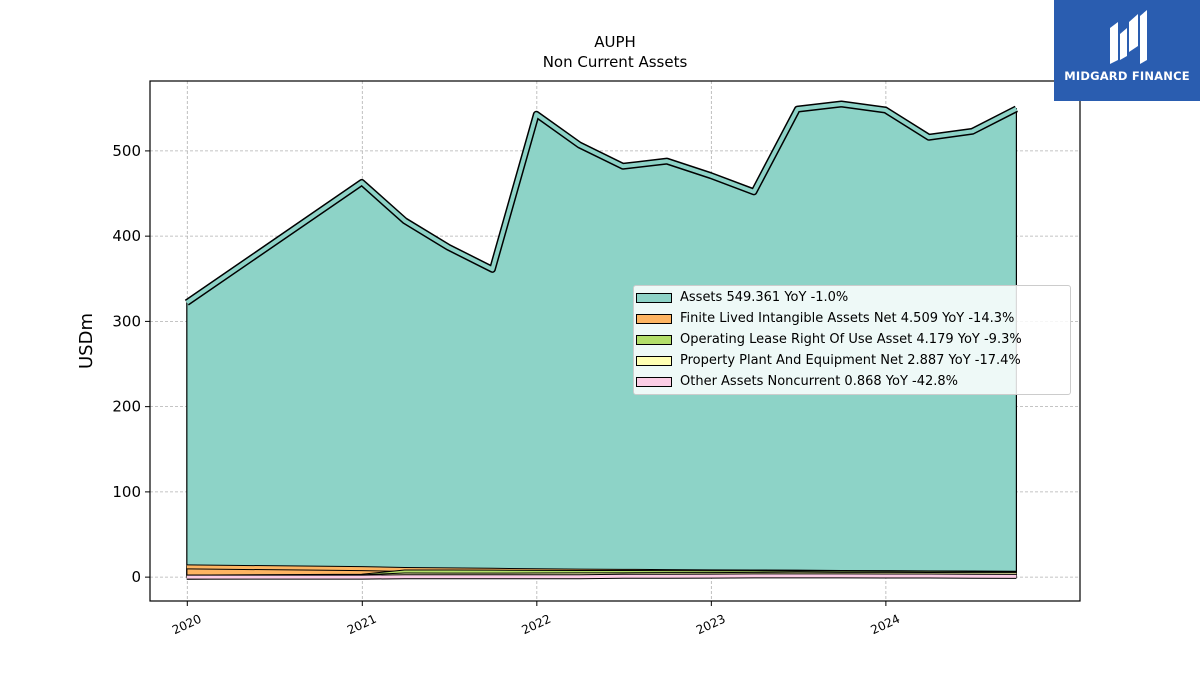 The image size is (1200, 675). Describe the element at coordinates (654, 340) in the screenshot. I see `legend-swatch-lease` at that location.